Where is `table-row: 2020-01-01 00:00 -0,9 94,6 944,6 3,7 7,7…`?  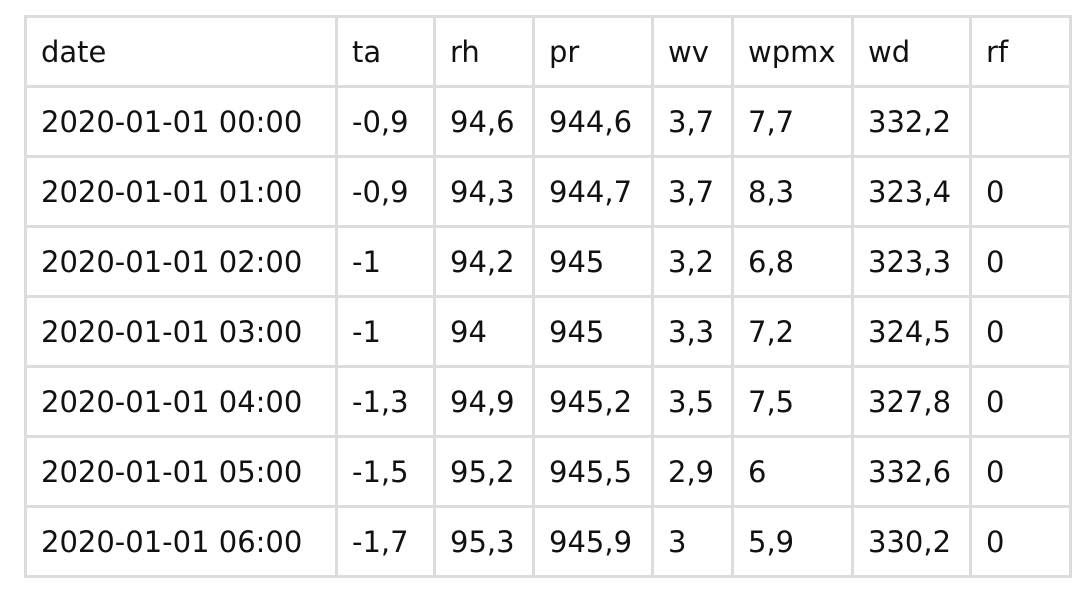
table-row: 2020-01-01 00:00 -0,9 94,6 944,6 3,7 7,7… is located at coordinates (548, 121).